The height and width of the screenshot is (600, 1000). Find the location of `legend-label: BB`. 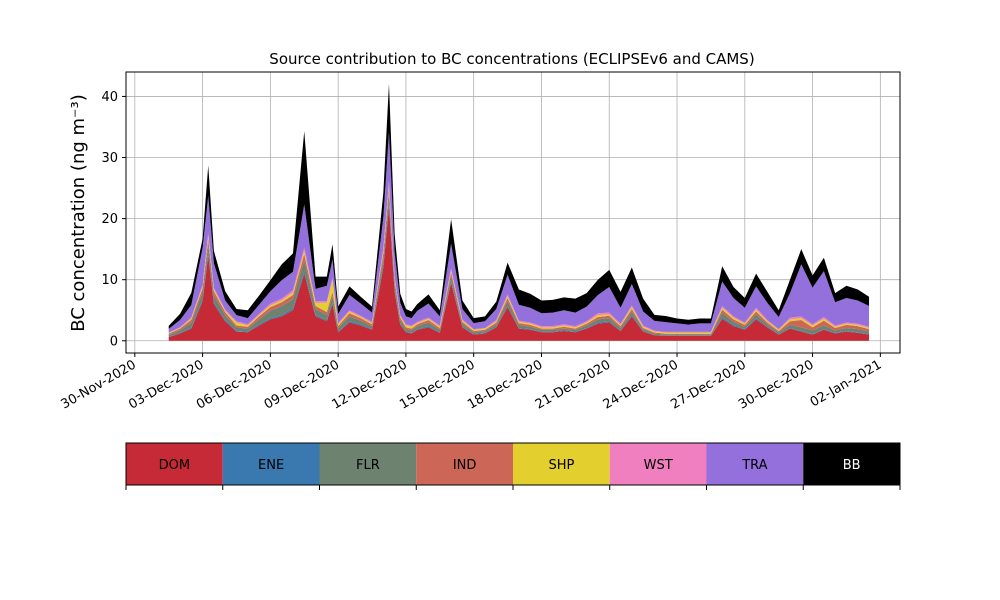

legend-label: BB is located at coordinates (852, 465).